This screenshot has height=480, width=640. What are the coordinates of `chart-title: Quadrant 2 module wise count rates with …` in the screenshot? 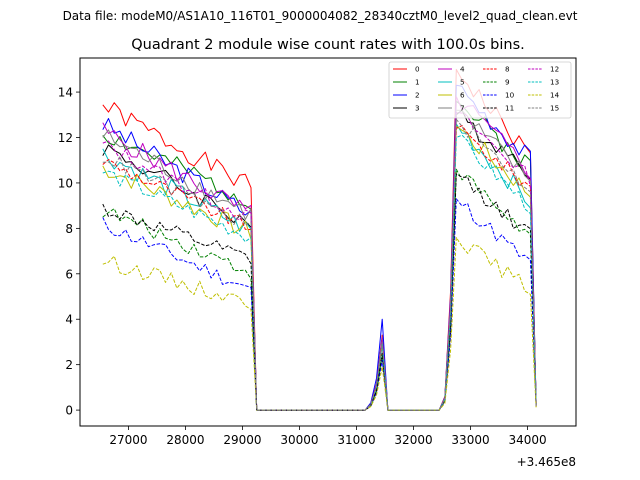 It's located at (328, 45).